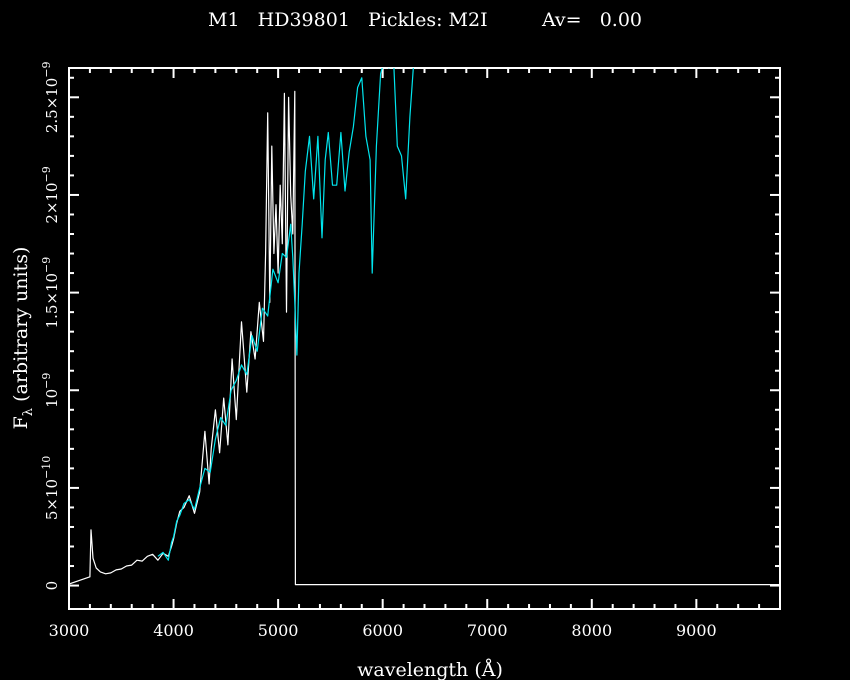 The width and height of the screenshot is (850, 680). What do you see at coordinates (50, 194) in the screenshot?
I see `y-tick-label: 2×10−9` at bounding box center [50, 194].